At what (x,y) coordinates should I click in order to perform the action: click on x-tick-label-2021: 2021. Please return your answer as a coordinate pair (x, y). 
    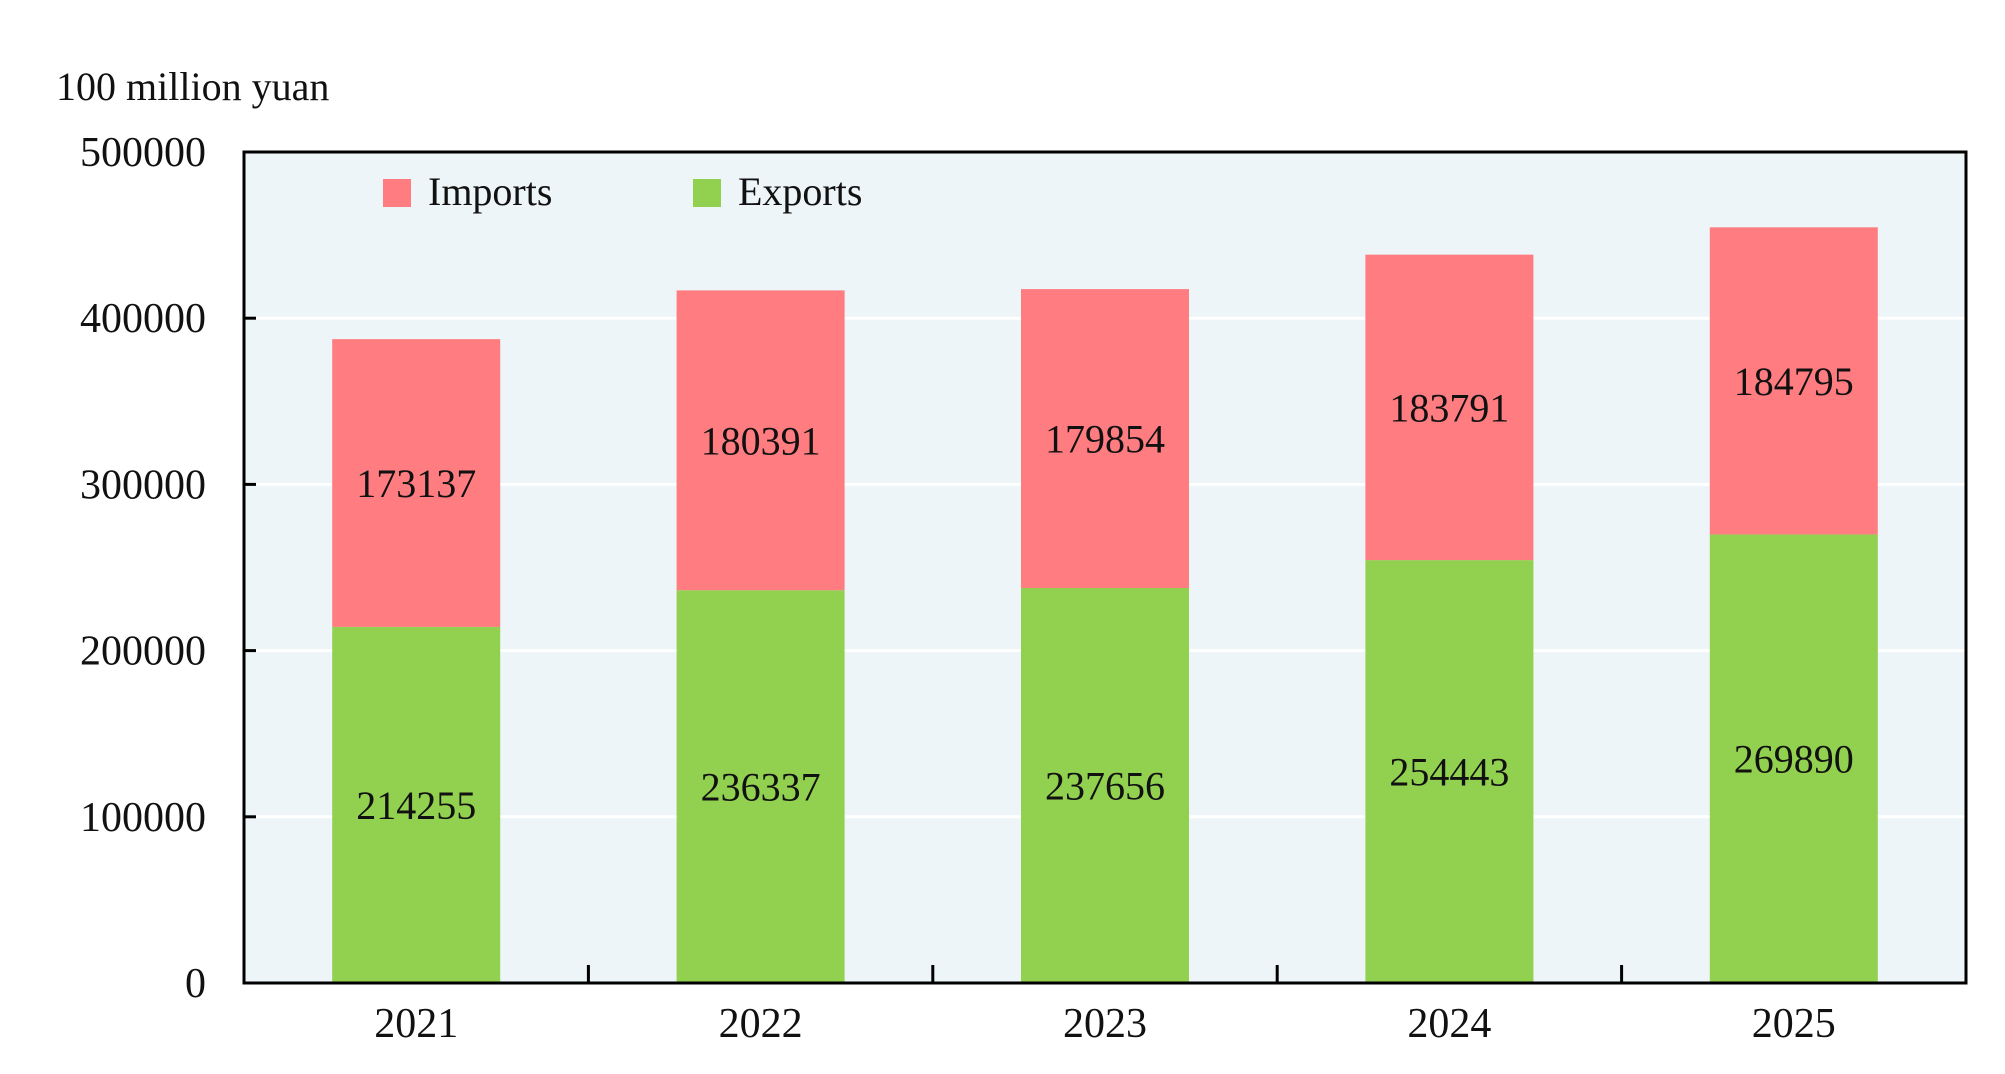
    Looking at the image, I should click on (416, 1024).